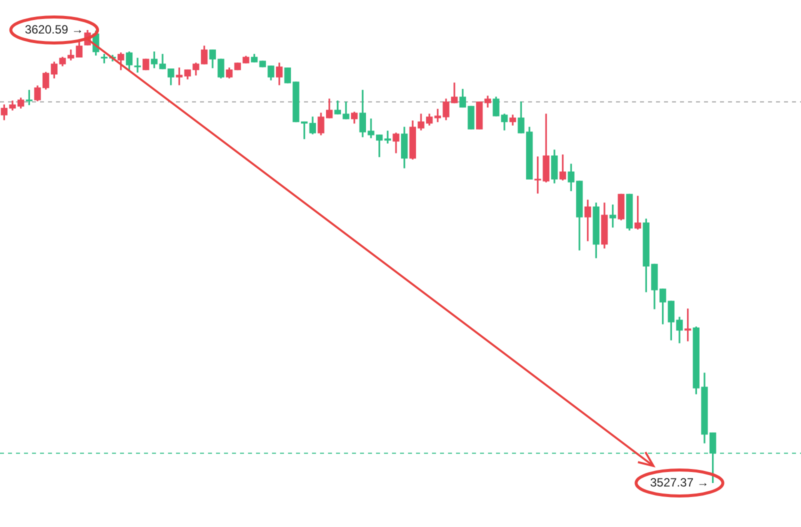 Image resolution: width=801 pixels, height=527 pixels. What do you see at coordinates (54, 29) in the screenshot?
I see `annotation: 3620.59 →` at bounding box center [54, 29].